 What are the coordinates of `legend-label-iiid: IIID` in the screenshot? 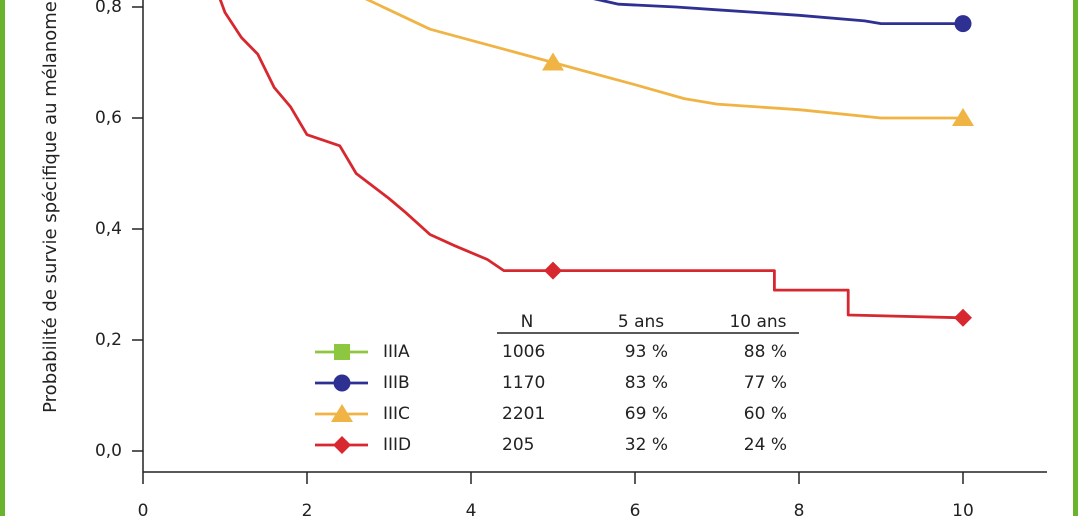 It's located at (397, 445).